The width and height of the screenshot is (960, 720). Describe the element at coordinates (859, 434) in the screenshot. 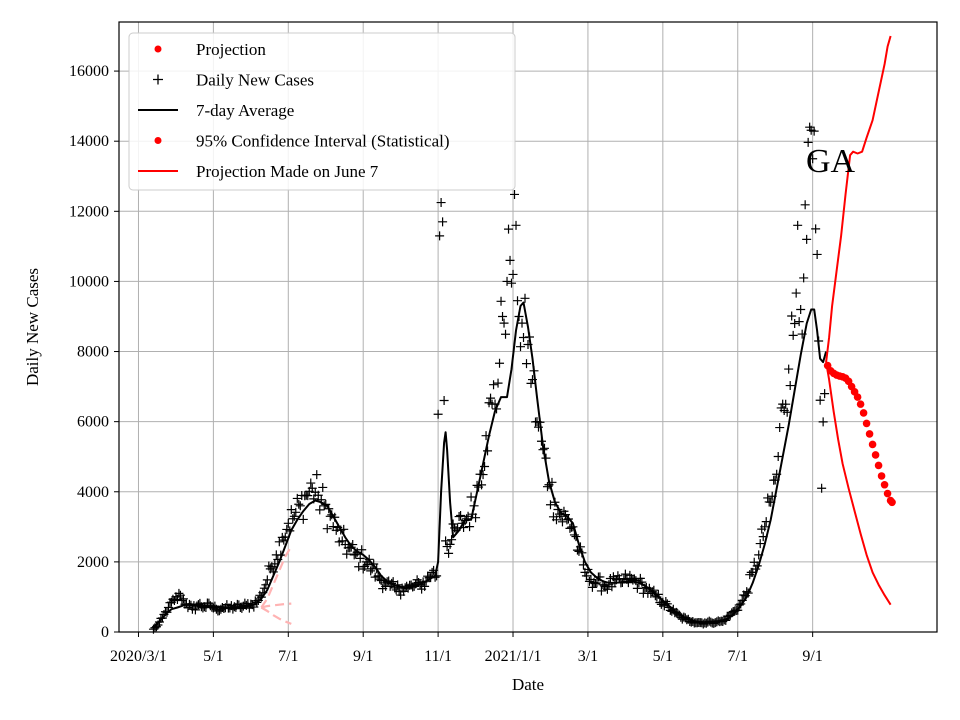

I see `projection-dots` at that location.